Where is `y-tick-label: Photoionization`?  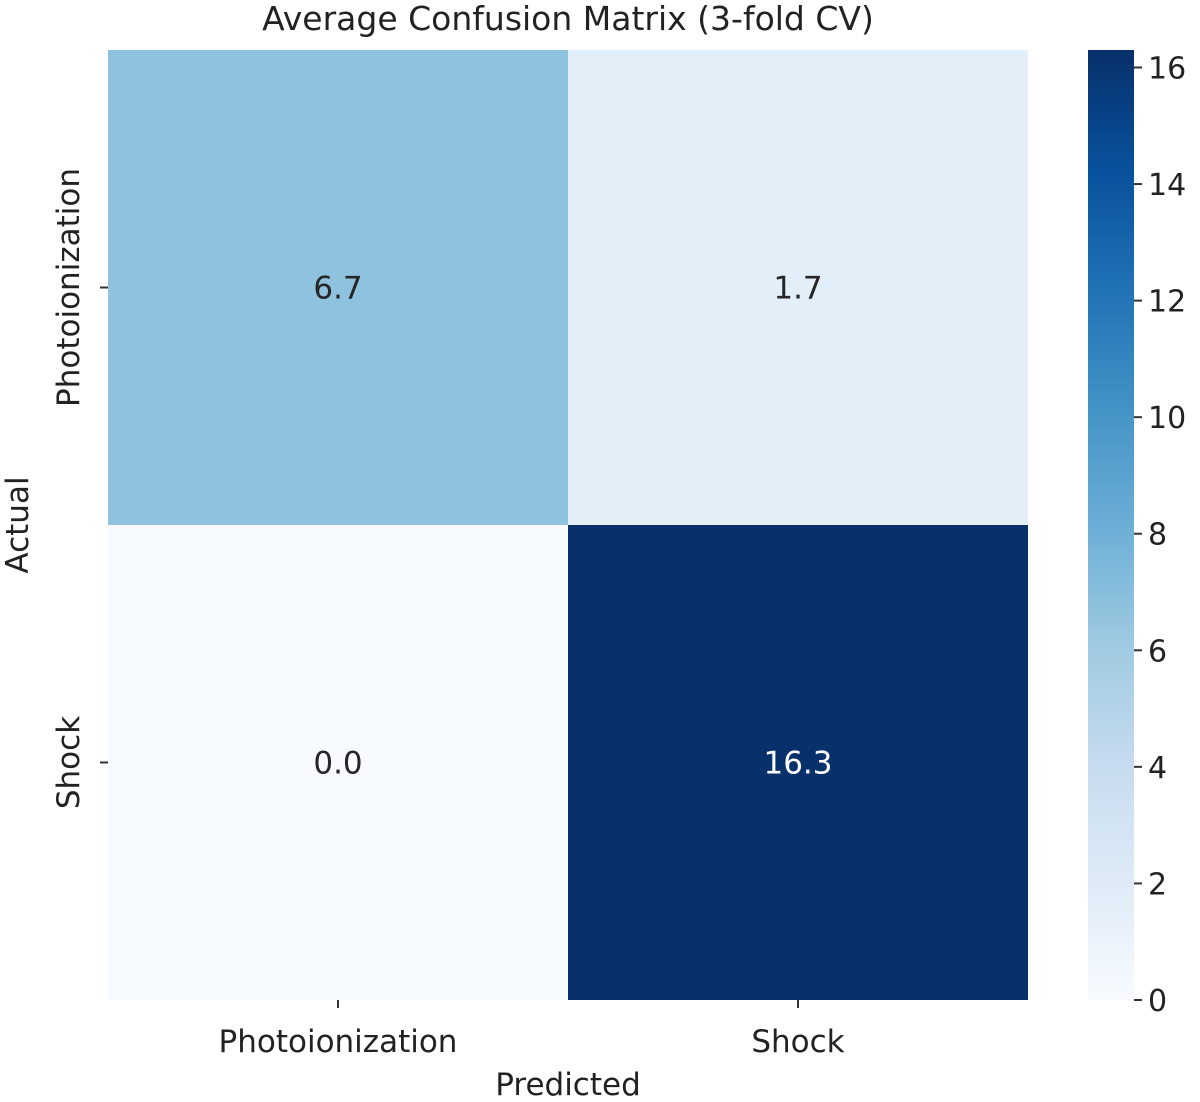
y-tick-label: Photoionization is located at coordinates (69, 287).